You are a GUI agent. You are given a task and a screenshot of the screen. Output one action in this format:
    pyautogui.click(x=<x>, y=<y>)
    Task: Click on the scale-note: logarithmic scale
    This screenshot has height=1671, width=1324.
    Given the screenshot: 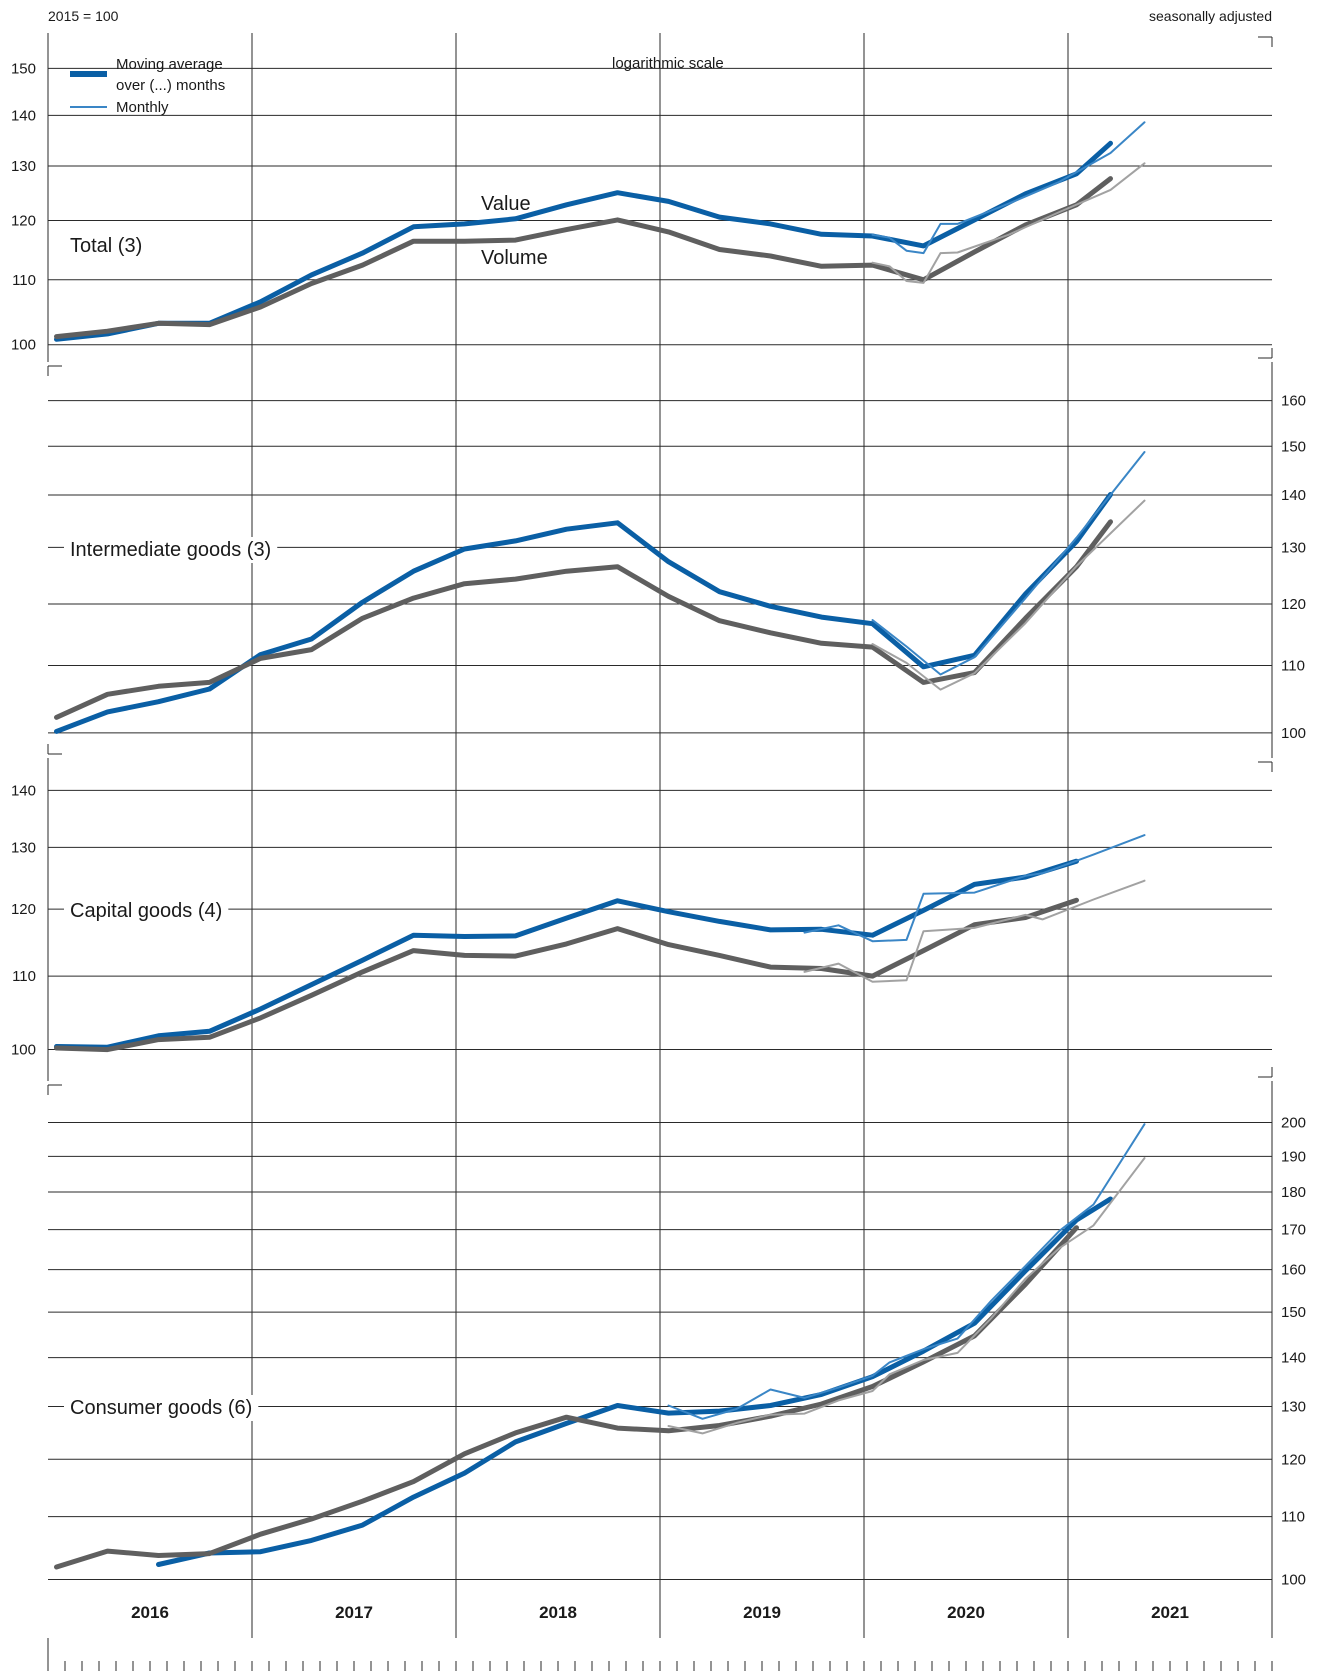 What is the action you would take?
    pyautogui.click(x=668, y=63)
    